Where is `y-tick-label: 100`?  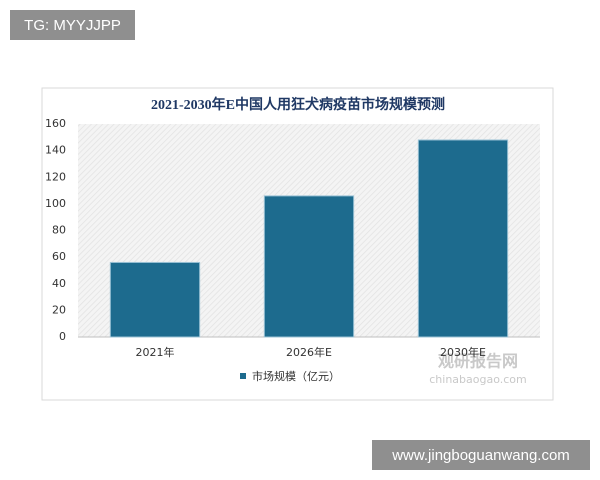
y-tick-label: 100 is located at coordinates (55, 203).